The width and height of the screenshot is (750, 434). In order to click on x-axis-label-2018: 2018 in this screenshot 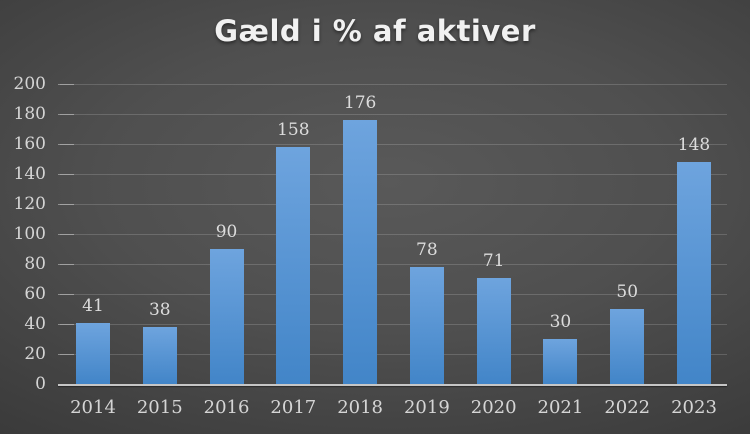, I will do `click(360, 407)`.